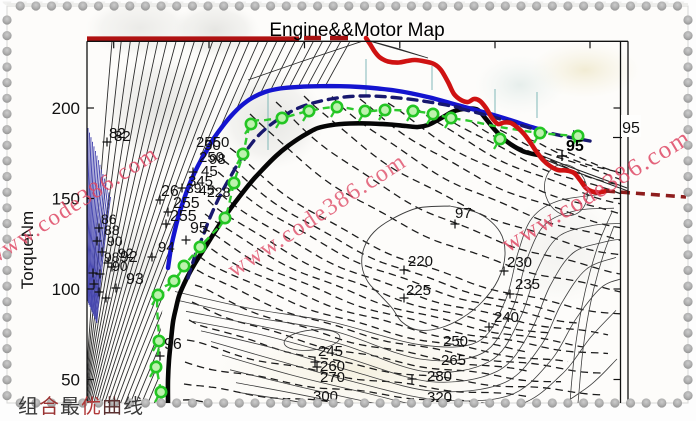 Image resolution: width=696 pixels, height=421 pixels. What do you see at coordinates (519, 262) in the screenshot?
I see `svg-text: 230` at bounding box center [519, 262].